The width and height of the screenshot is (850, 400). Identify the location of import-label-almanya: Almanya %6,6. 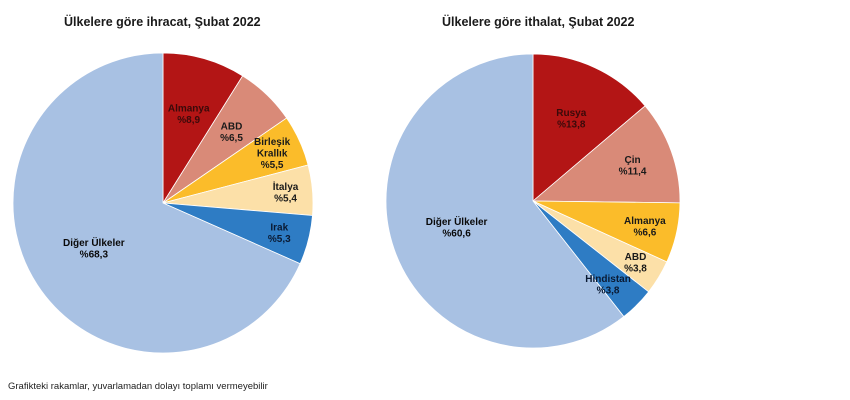
(645, 227).